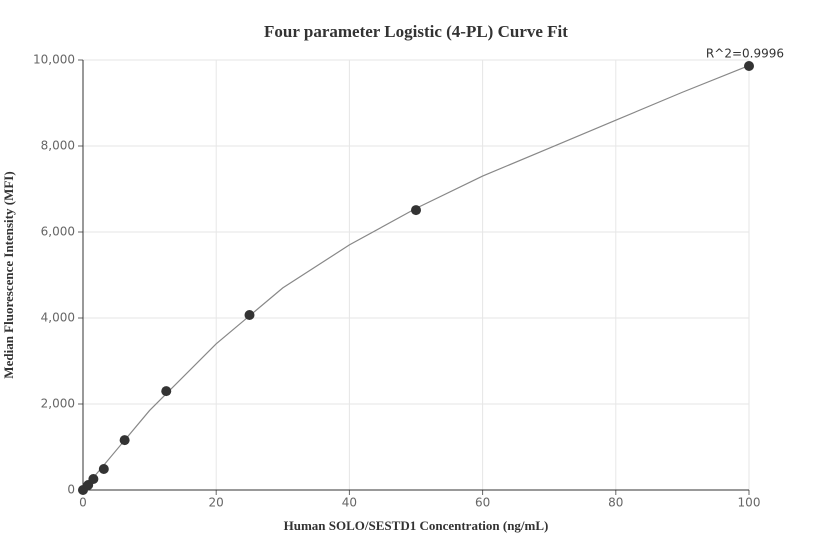 The image size is (832, 560). What do you see at coordinates (749, 503) in the screenshot?
I see `x-tick-label: 100` at bounding box center [749, 503].